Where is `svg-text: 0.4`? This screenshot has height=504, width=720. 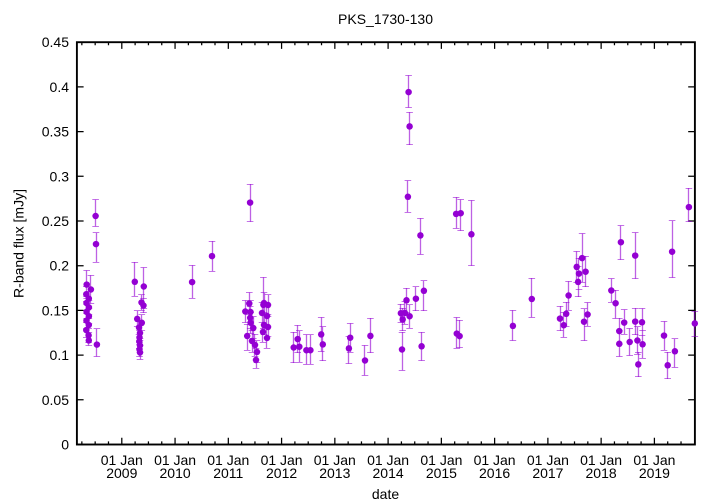 svg-text: 0.4 is located at coordinates (60, 87).